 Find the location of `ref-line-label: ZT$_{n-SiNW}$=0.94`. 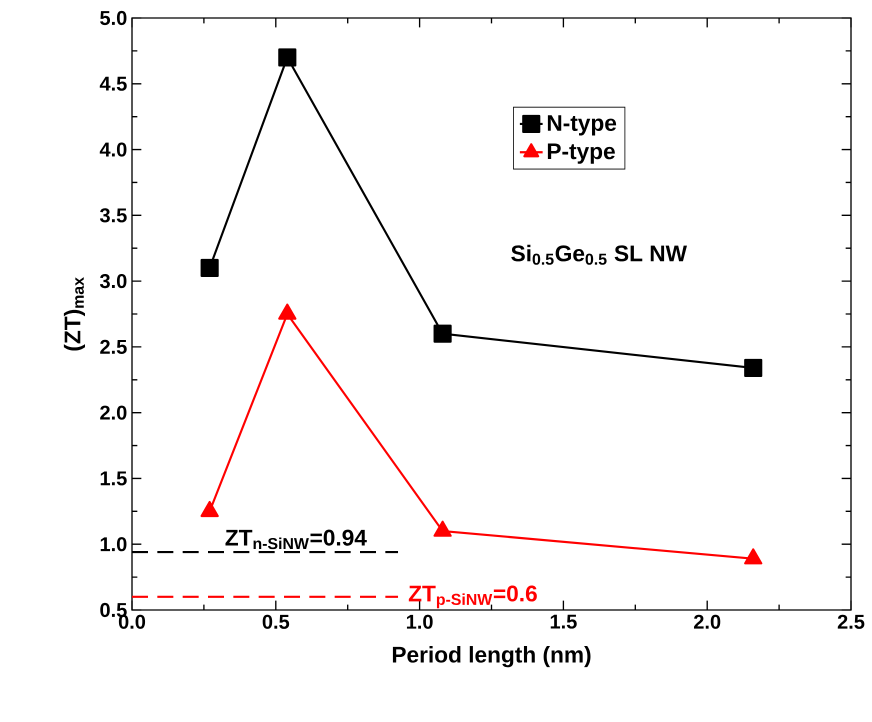

ref-line-label: ZT$_{n-SiNW}$=0.94 is located at coordinates (296, 540).